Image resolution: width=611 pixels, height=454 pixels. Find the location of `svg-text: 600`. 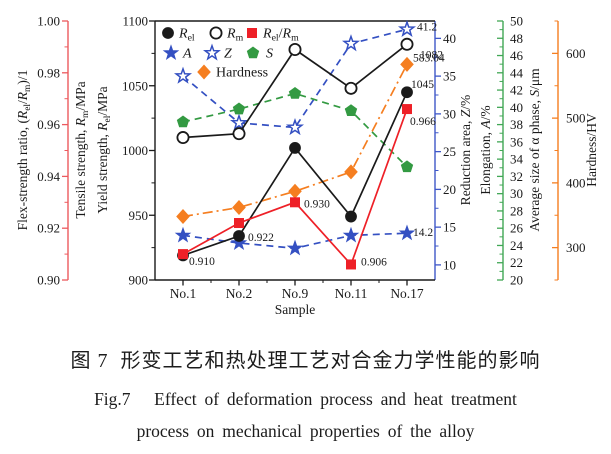

svg-text: 600 is located at coordinates (576, 53).